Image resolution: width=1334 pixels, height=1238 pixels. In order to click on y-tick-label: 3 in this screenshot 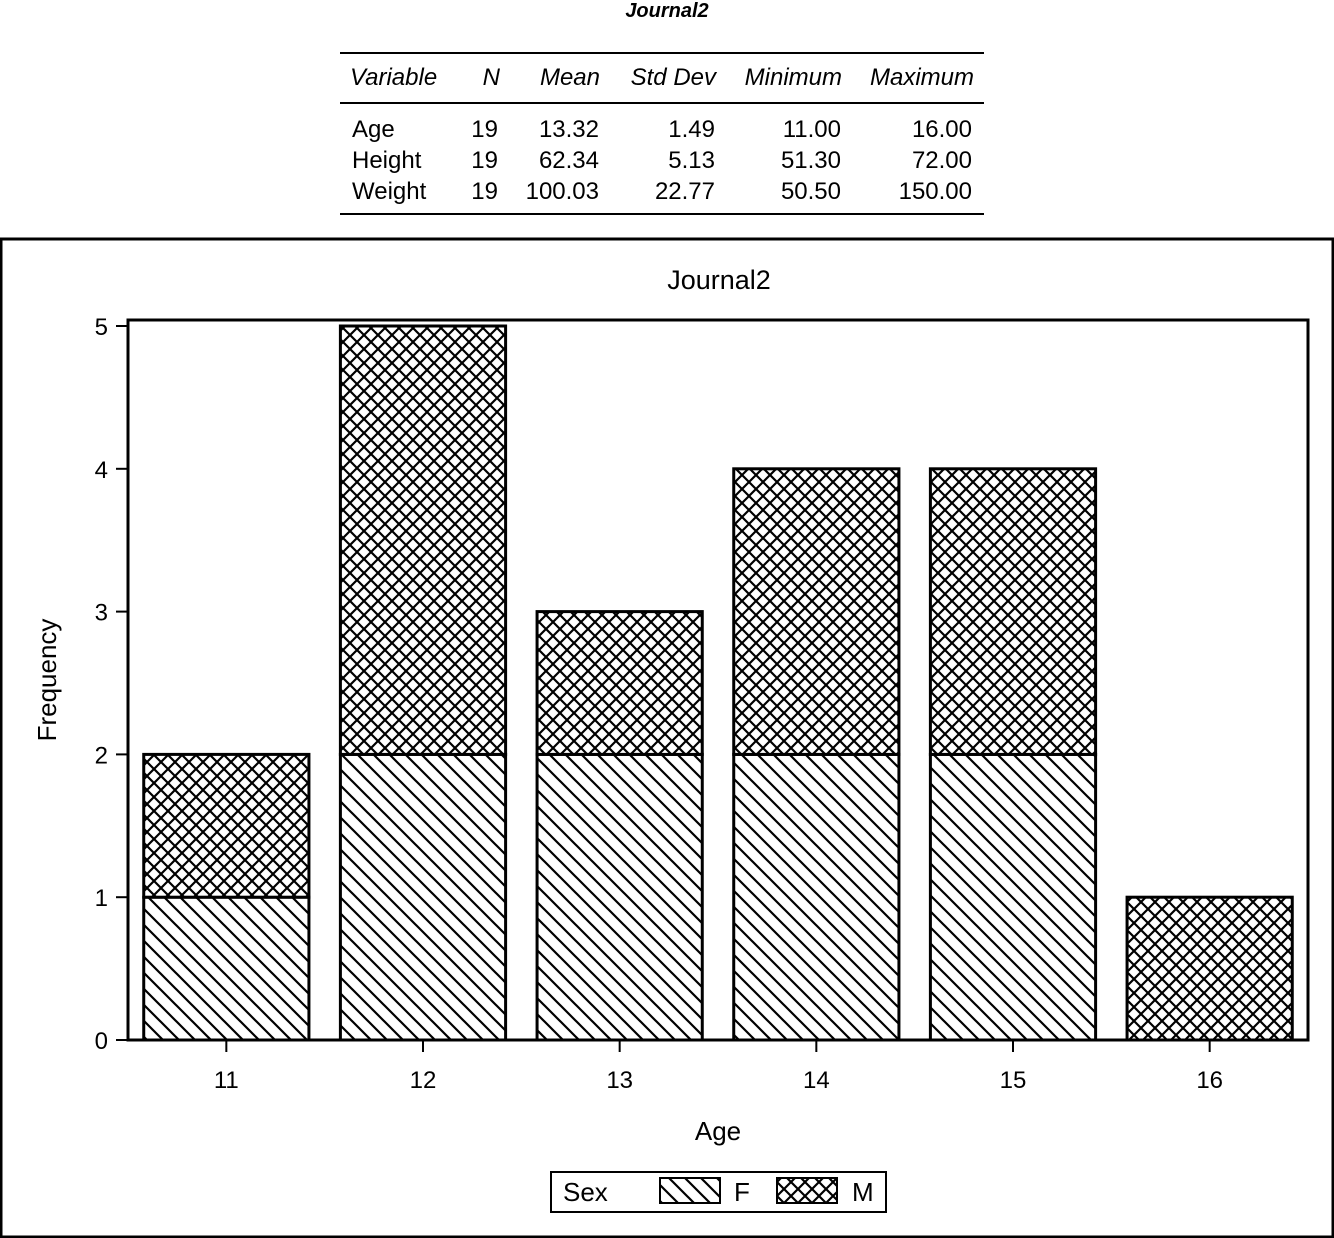, I will do `click(101, 613)`.